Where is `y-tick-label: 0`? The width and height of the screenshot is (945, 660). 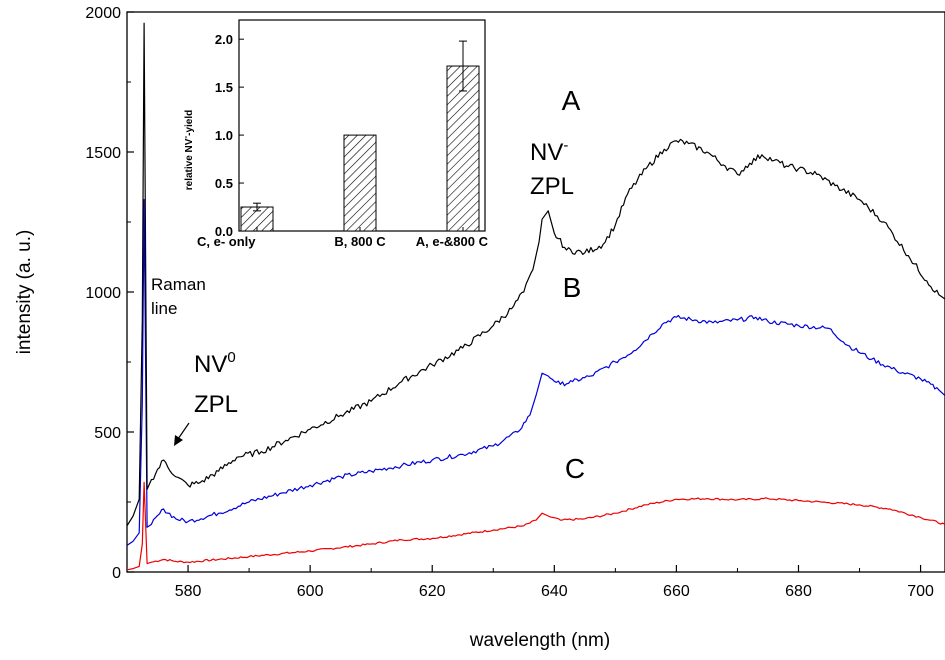
y-tick-label: 0 is located at coordinates (116, 573).